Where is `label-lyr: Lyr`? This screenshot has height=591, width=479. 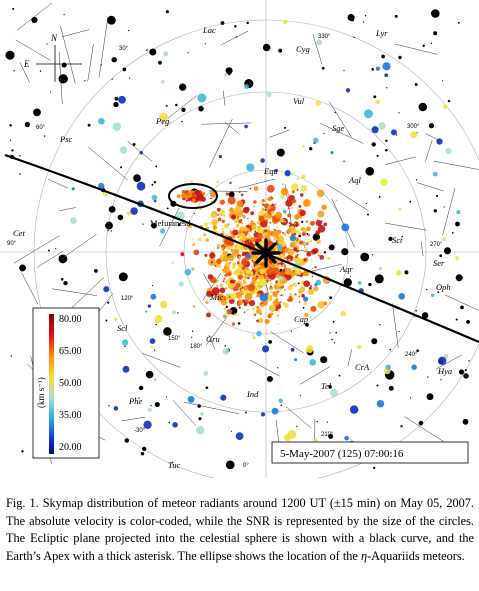
label-lyr: Lyr is located at coordinates (381, 33).